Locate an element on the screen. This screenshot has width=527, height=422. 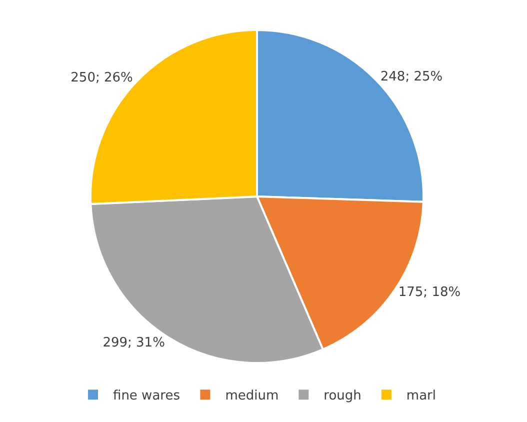
legend-label: rough is located at coordinates (343, 396).